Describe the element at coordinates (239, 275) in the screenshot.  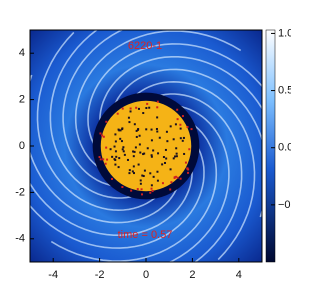
I see `x-tick-label: 4` at that location.